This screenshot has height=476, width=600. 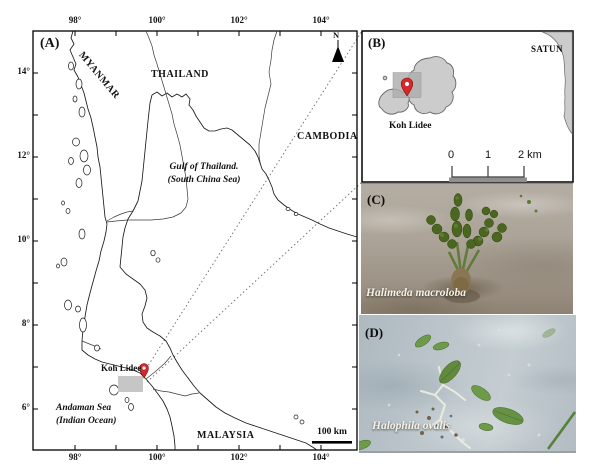 What do you see at coordinates (23, 155) in the screenshot?
I see `lat-label-12: 12°` at bounding box center [23, 155].